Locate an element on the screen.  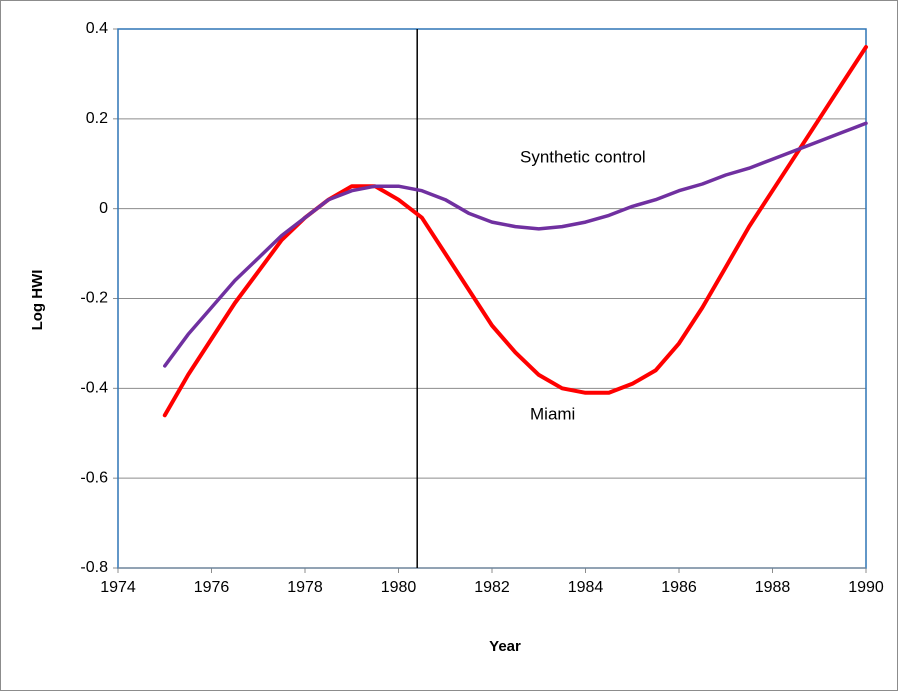
series-label: Miami is located at coordinates (552, 413).